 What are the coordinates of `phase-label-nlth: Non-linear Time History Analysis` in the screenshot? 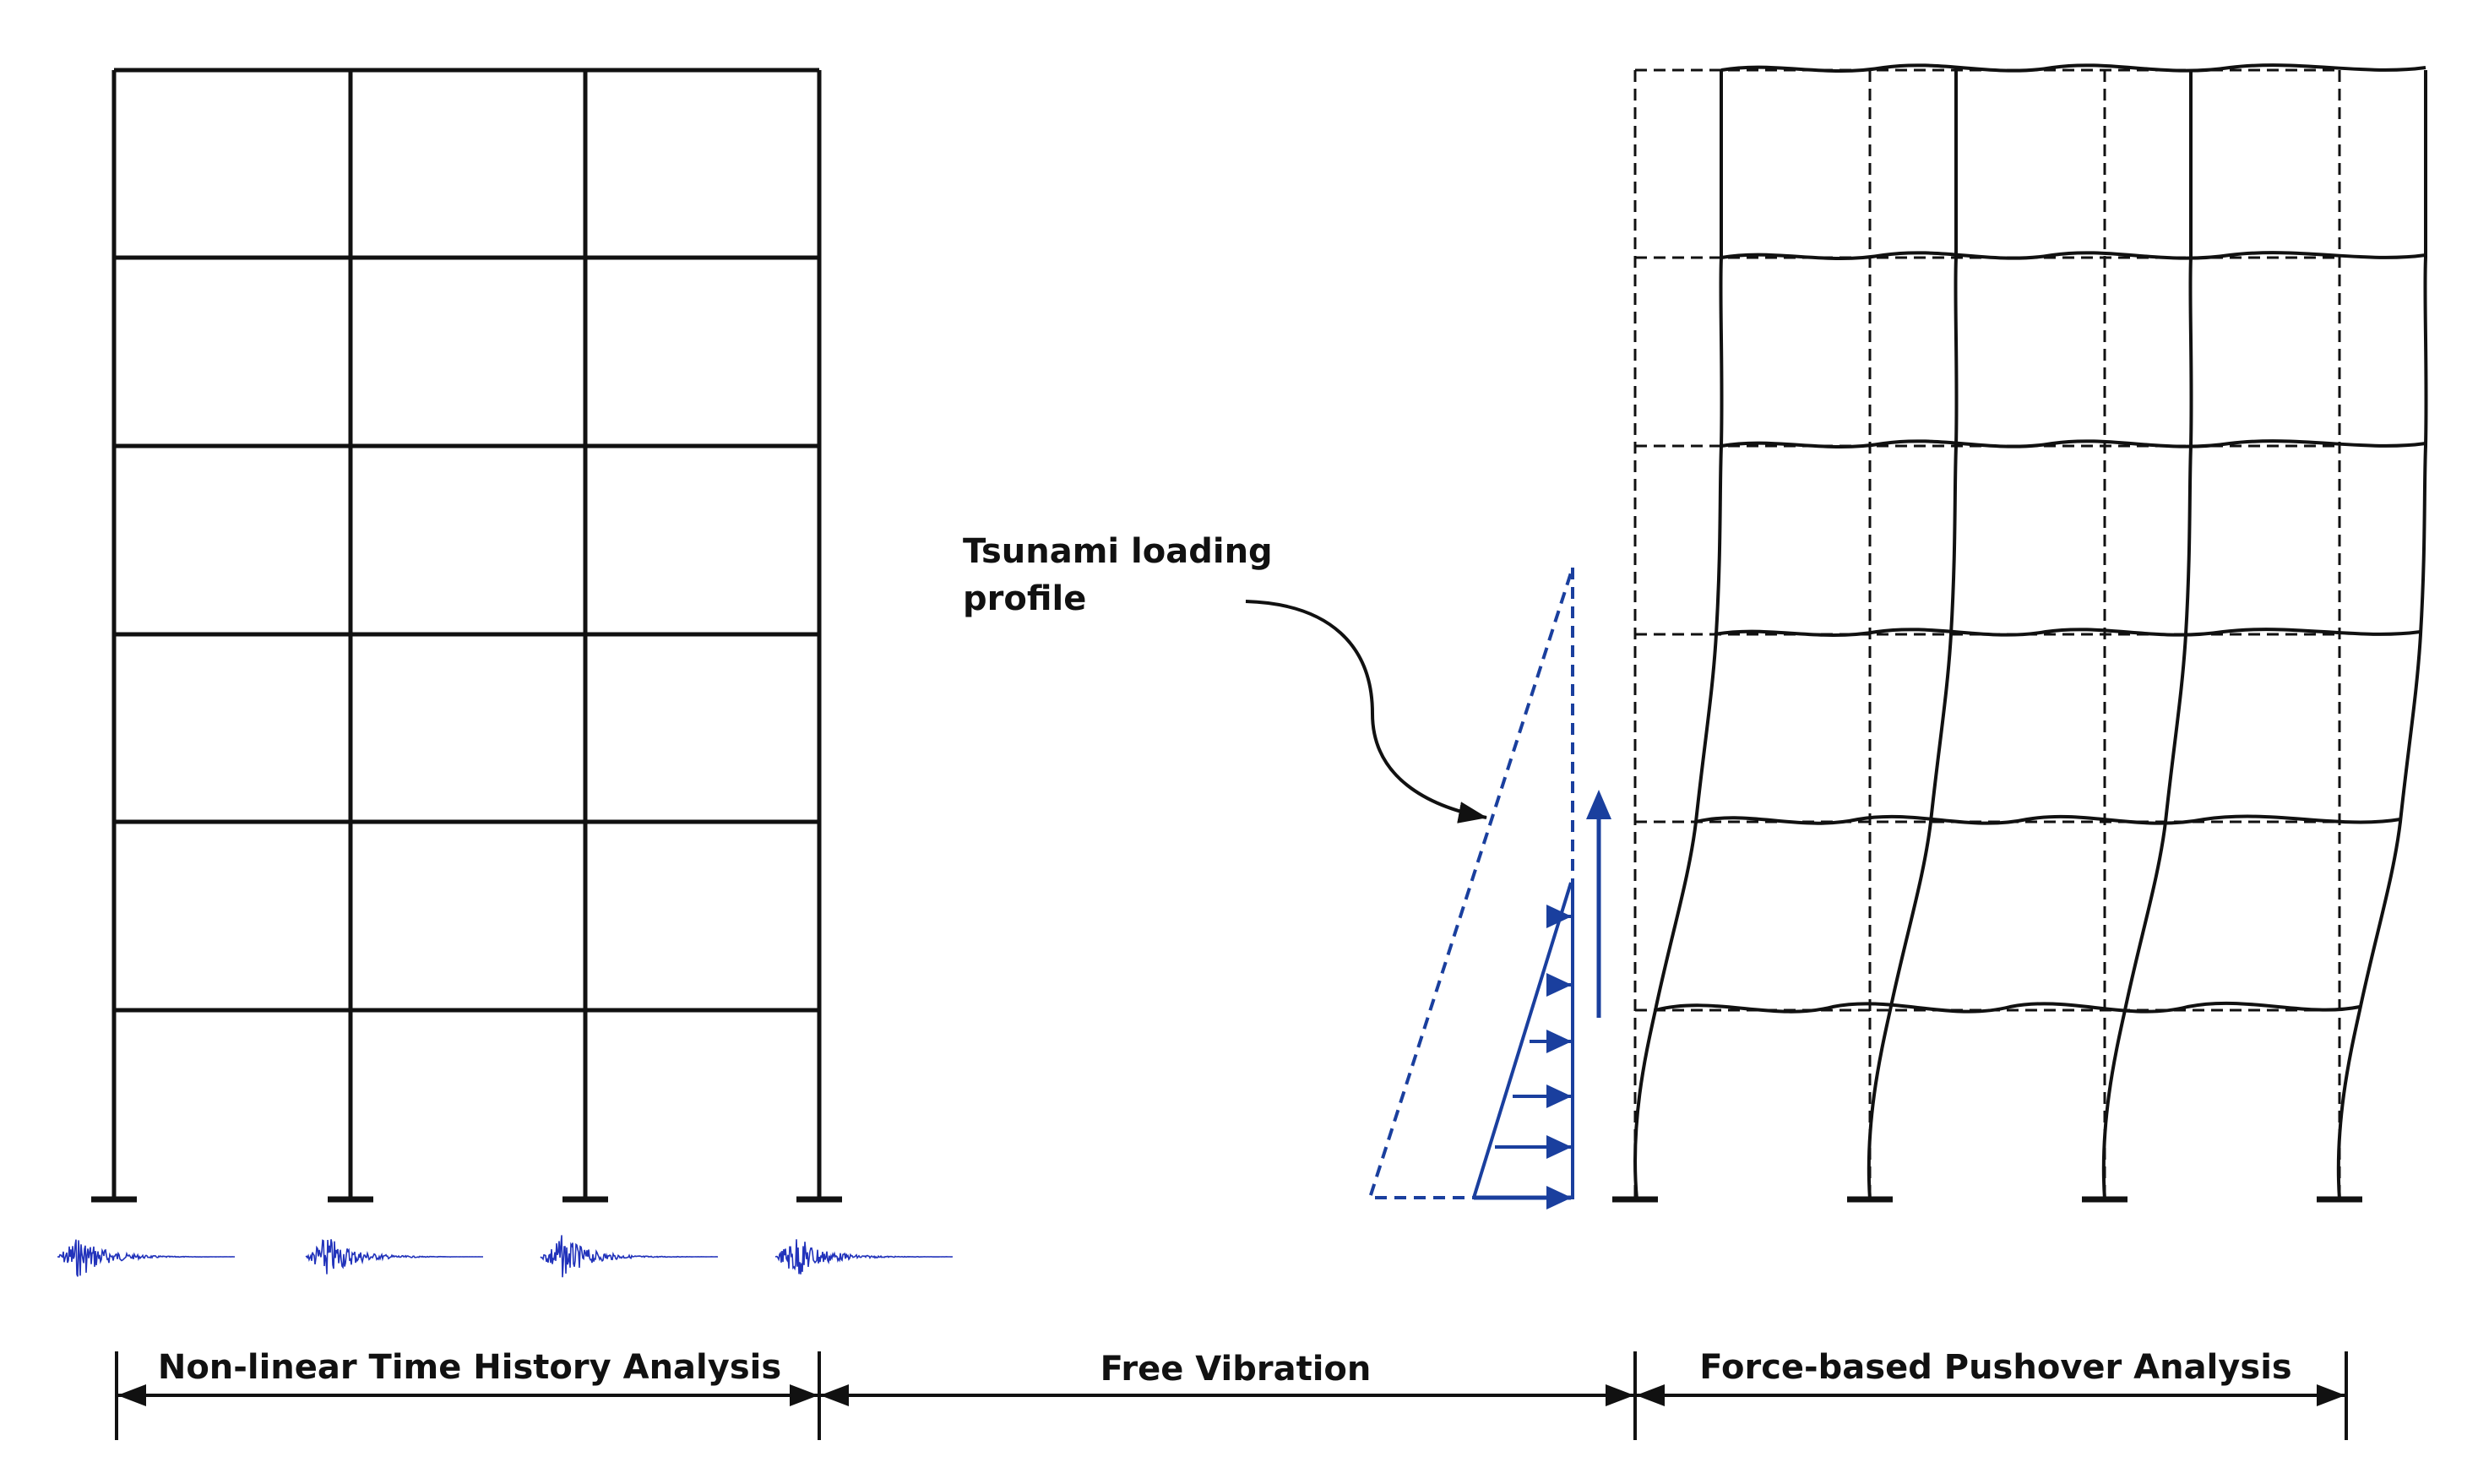 It's located at (470, 1367).